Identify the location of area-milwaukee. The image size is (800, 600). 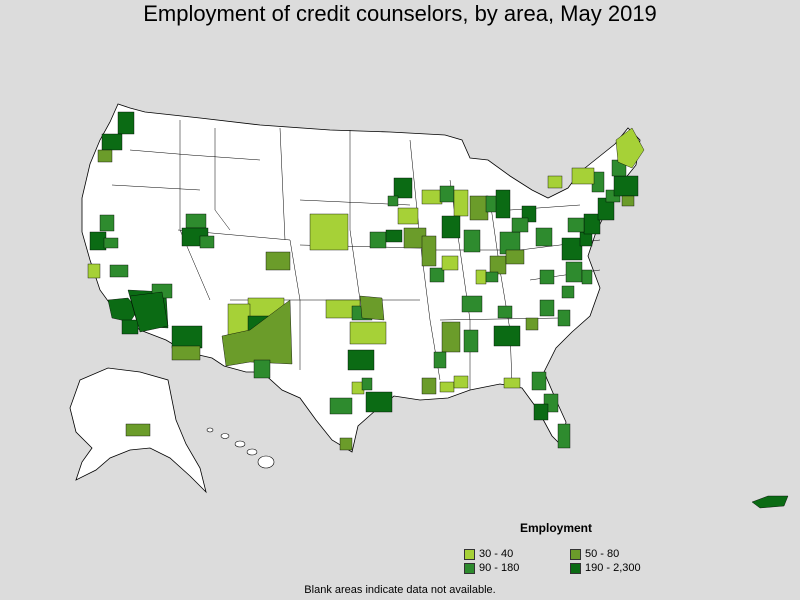
(461, 203).